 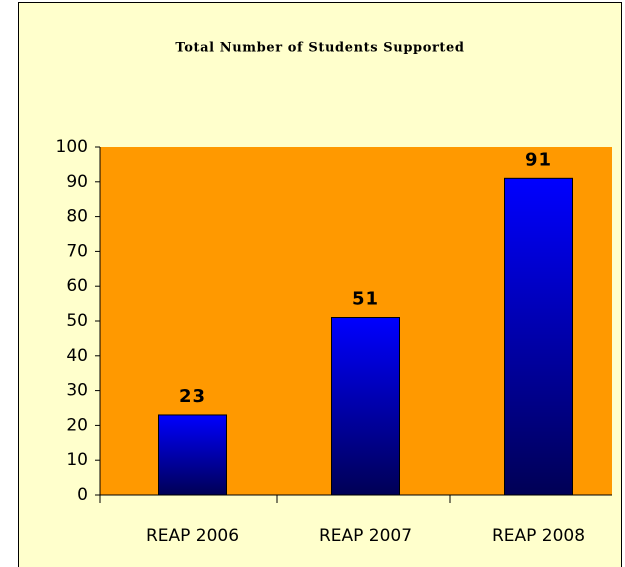 I want to click on y-tick-label: 40, so click(x=77, y=356).